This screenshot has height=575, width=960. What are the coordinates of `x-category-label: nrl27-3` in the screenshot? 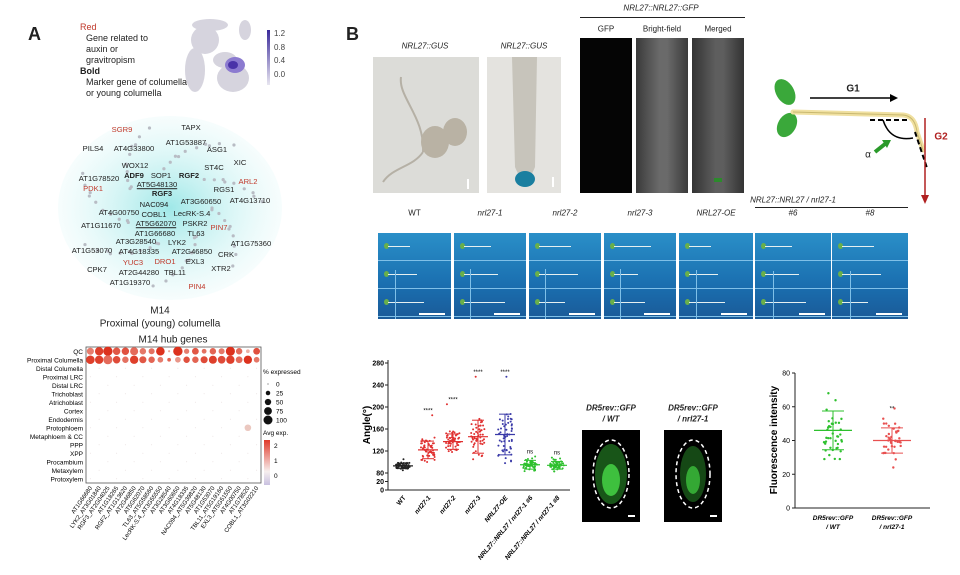 It's located at (472, 505).